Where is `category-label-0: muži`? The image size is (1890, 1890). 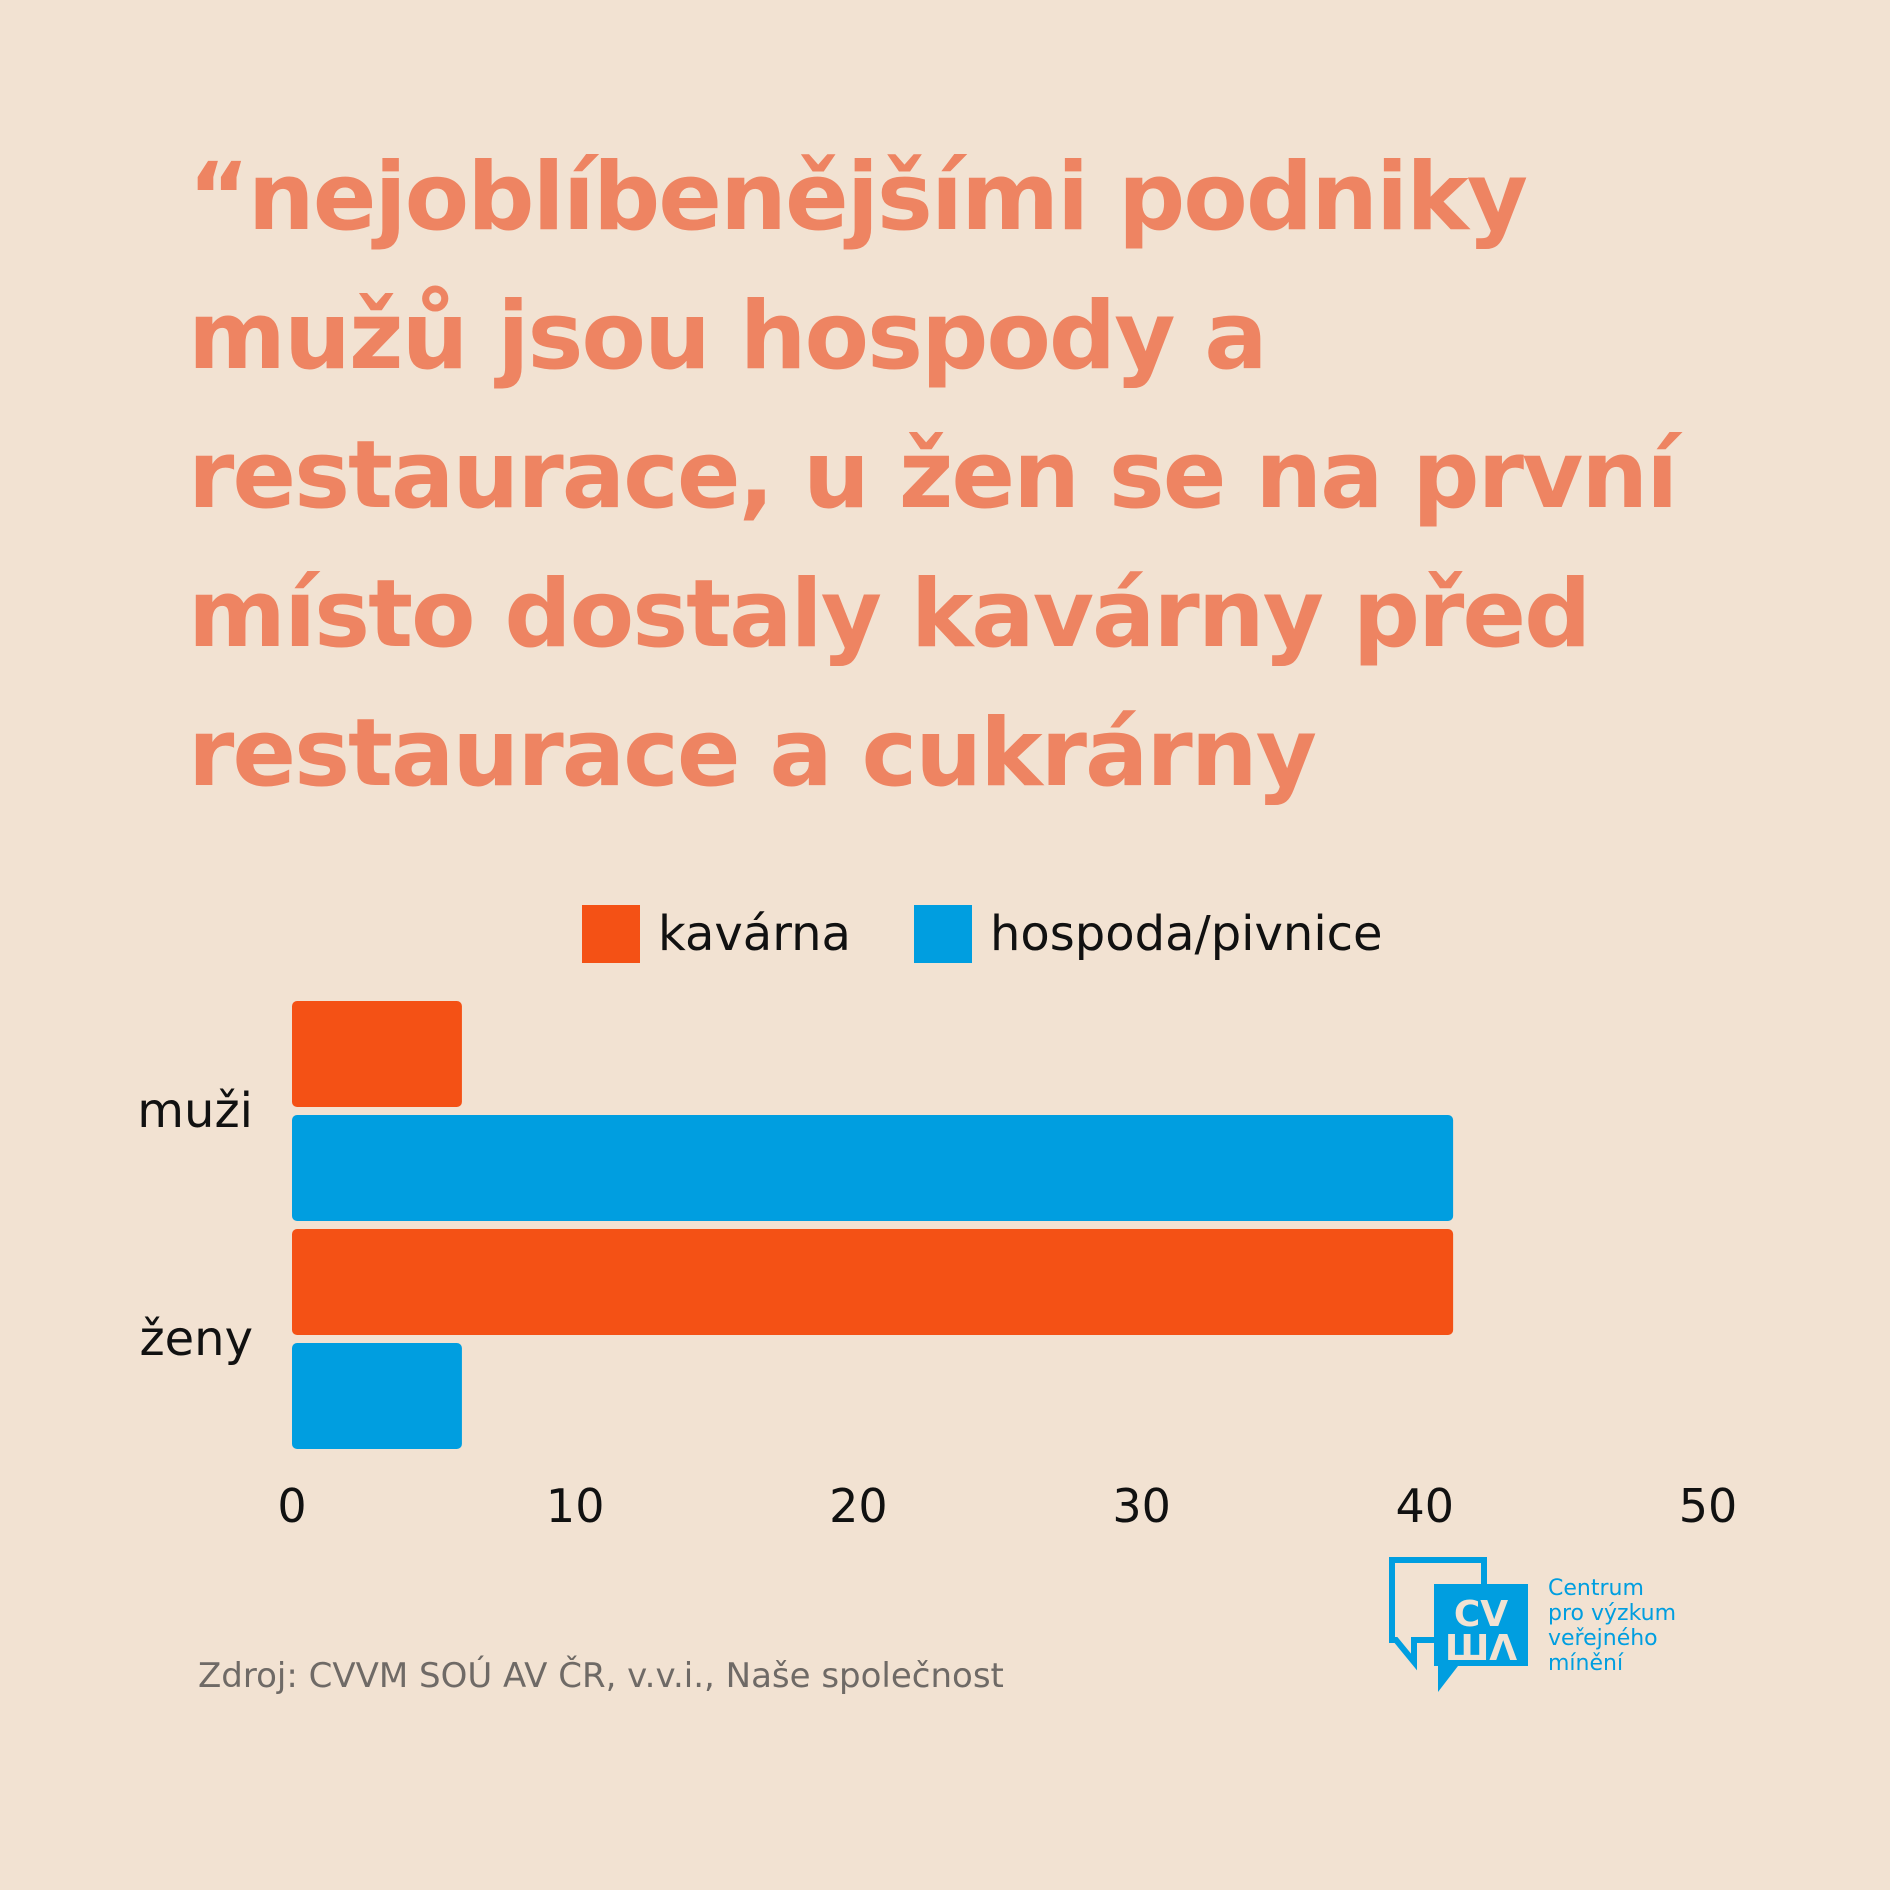
category-label-0: muži is located at coordinates (195, 1111).